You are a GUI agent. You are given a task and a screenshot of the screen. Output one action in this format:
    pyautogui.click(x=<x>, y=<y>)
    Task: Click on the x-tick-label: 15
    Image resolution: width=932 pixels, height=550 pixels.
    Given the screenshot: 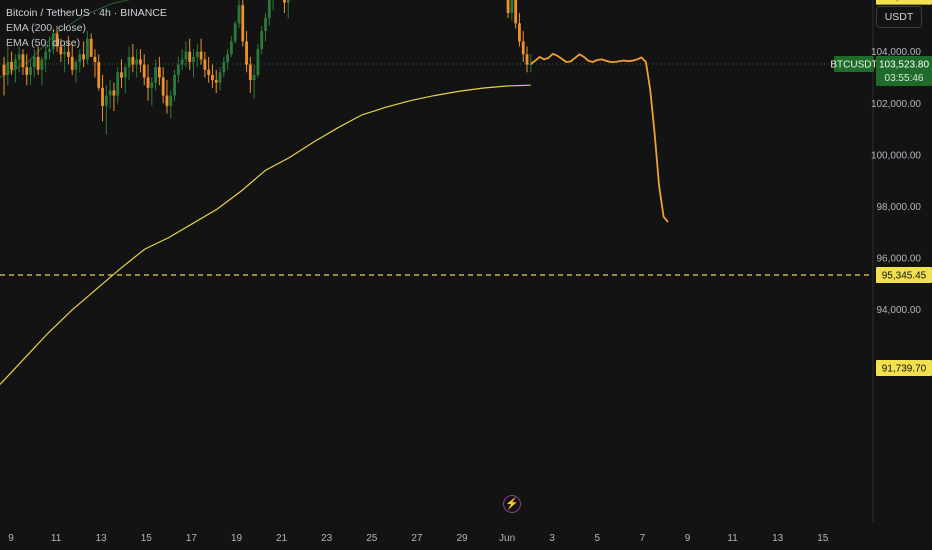 What is the action you would take?
    pyautogui.click(x=147, y=538)
    